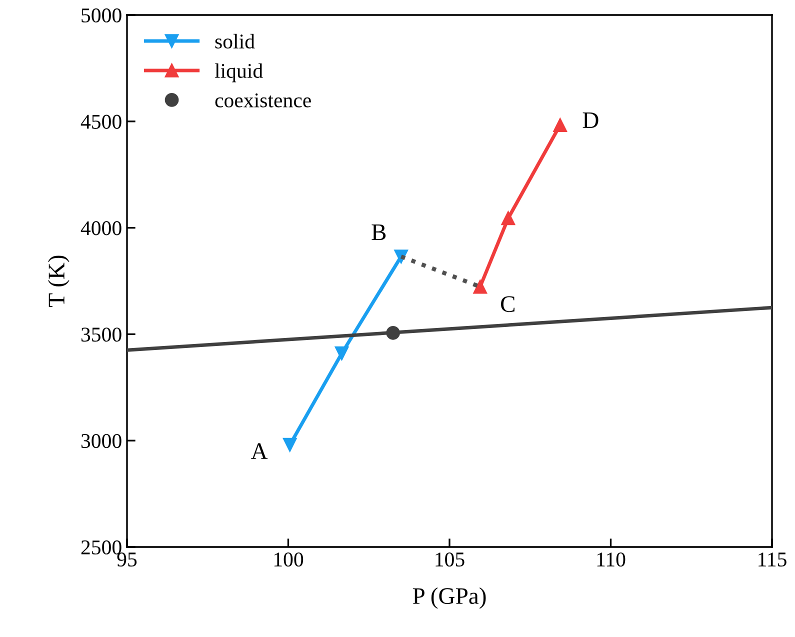  I want to click on y-tick-label: 3000, so click(101, 441).